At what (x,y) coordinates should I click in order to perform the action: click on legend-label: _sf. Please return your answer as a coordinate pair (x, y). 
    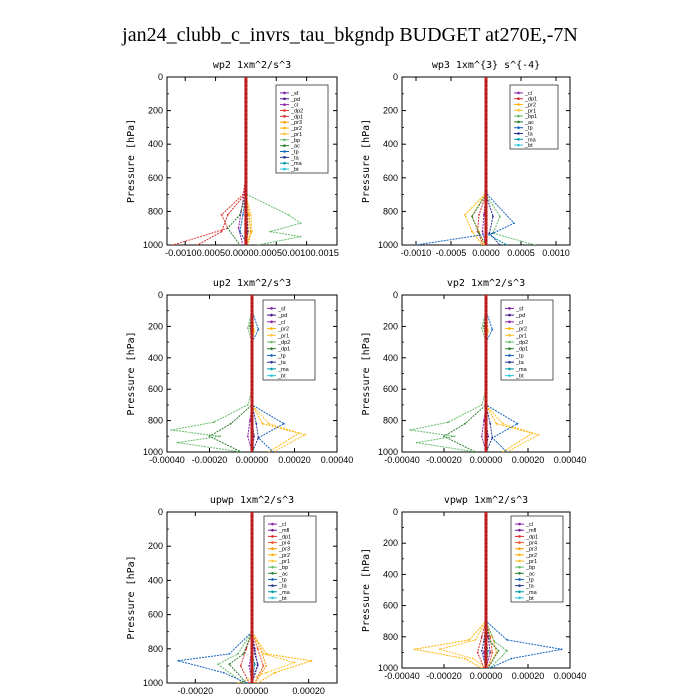
    Looking at the image, I should click on (294, 94).